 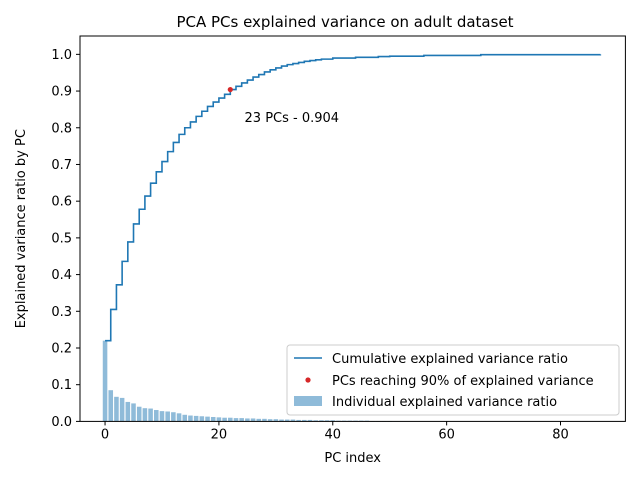 I want to click on legend-bar-swatch, so click(x=308, y=401).